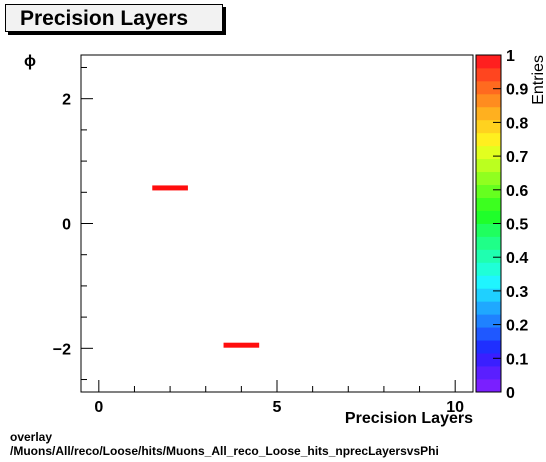  Describe the element at coordinates (517, 258) in the screenshot. I see `colorbar-tick-label: 0.4` at that location.